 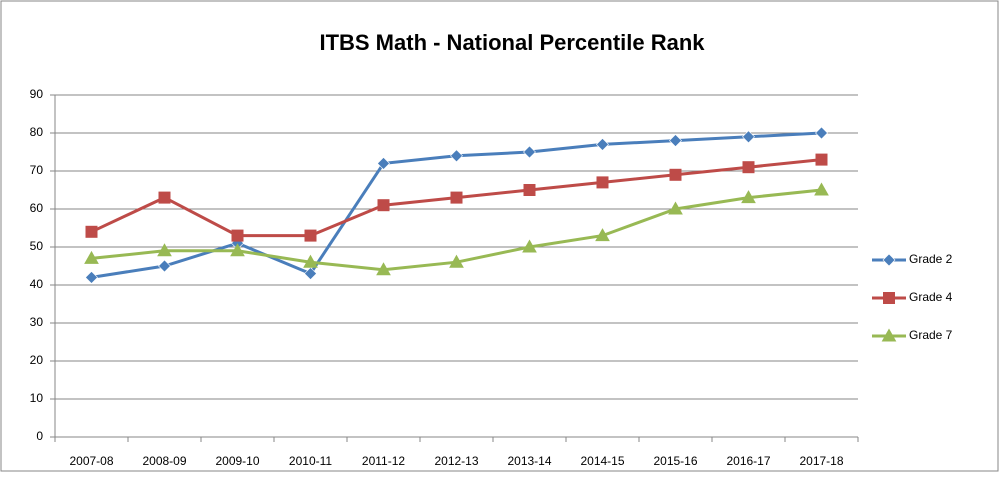 I want to click on y-tick-label: 80, so click(x=37, y=132).